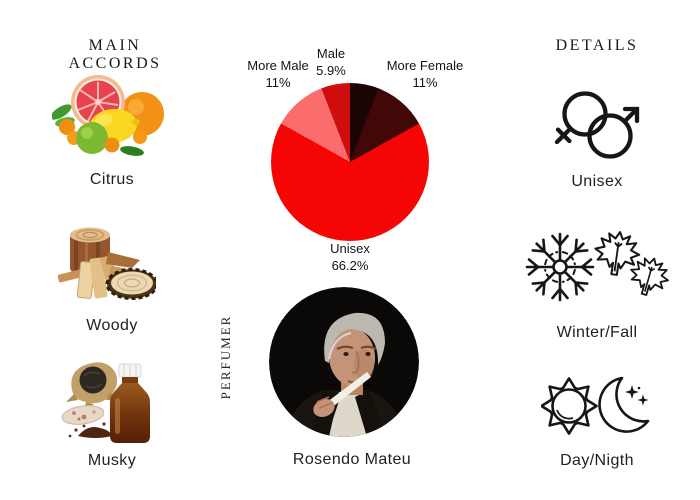  What do you see at coordinates (597, 460) in the screenshot?
I see `detail-label-day-night: Day/Nigth` at bounding box center [597, 460].